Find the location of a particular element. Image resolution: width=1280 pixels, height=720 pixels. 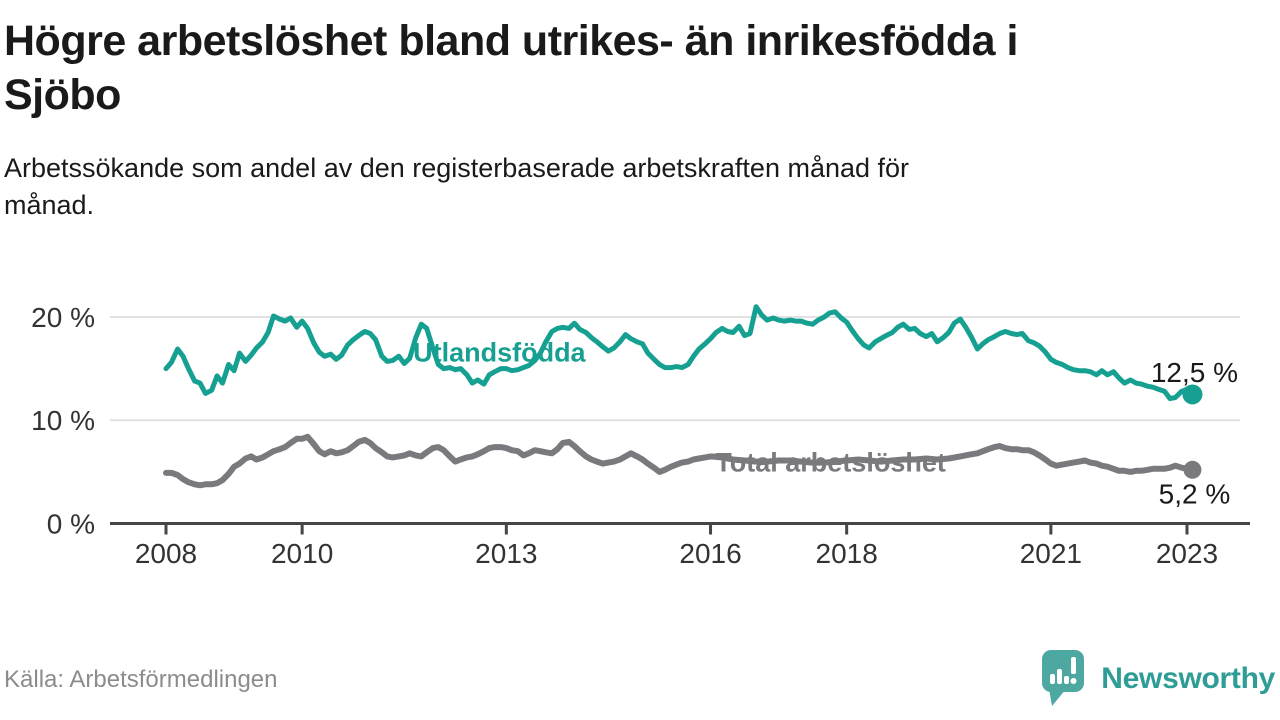

x-axis-label-2013: 2013 is located at coordinates (506, 553).